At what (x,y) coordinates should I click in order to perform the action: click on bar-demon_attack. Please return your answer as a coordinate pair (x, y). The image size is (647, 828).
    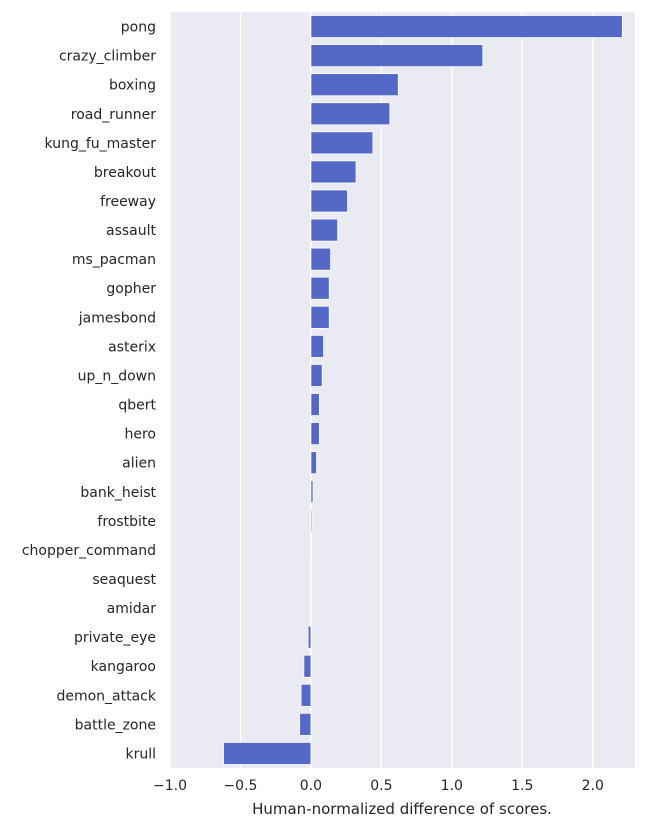
    Looking at the image, I should click on (306, 695).